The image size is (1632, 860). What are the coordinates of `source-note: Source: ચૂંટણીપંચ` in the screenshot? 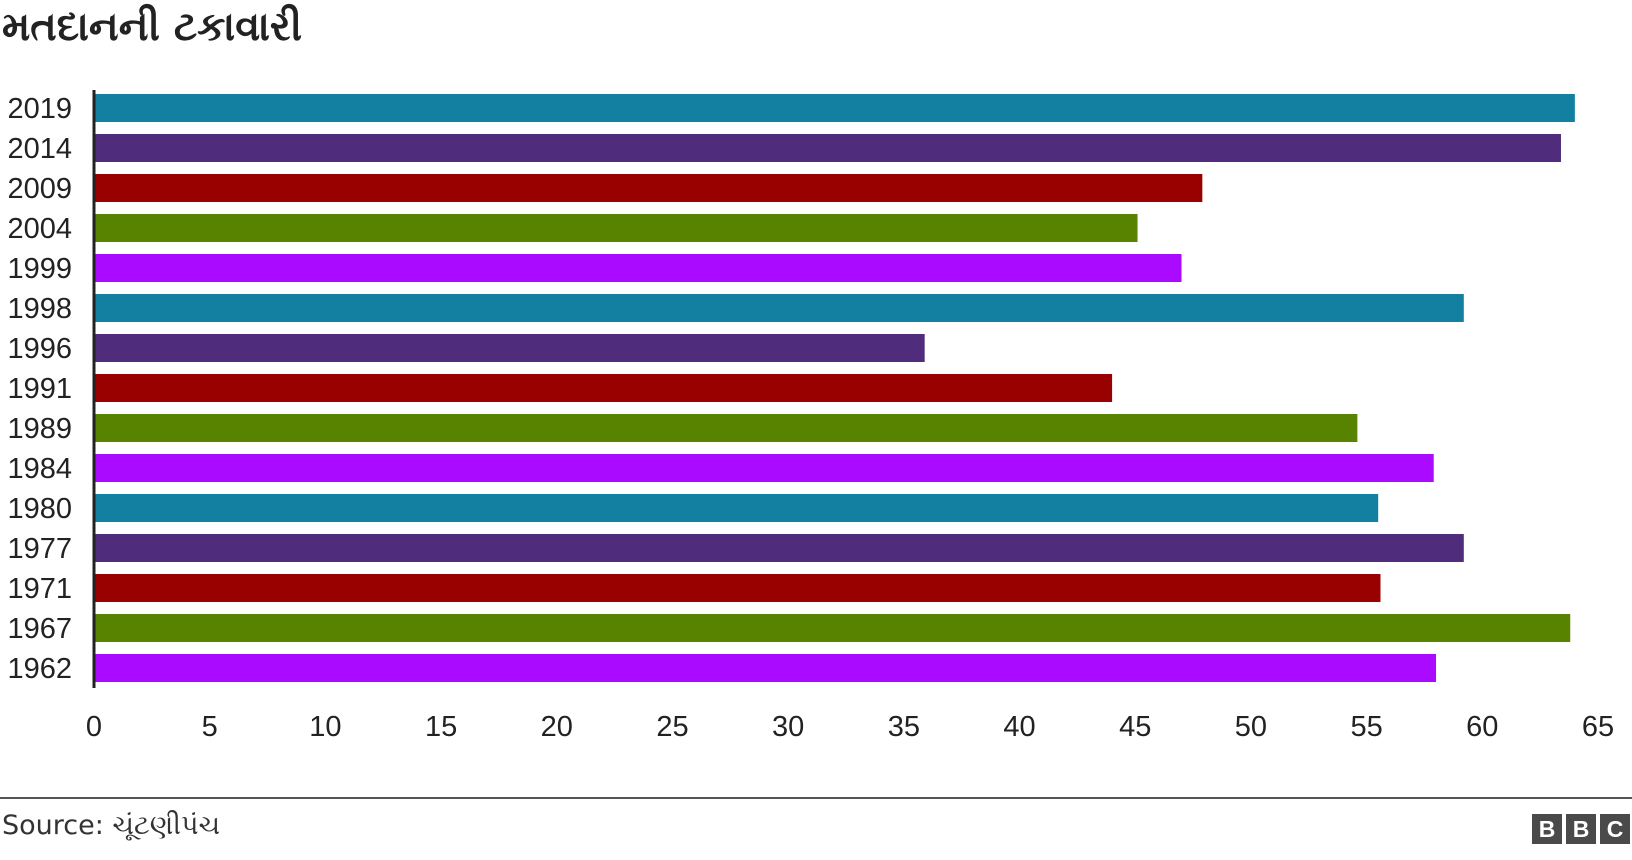 It's located at (111, 825).